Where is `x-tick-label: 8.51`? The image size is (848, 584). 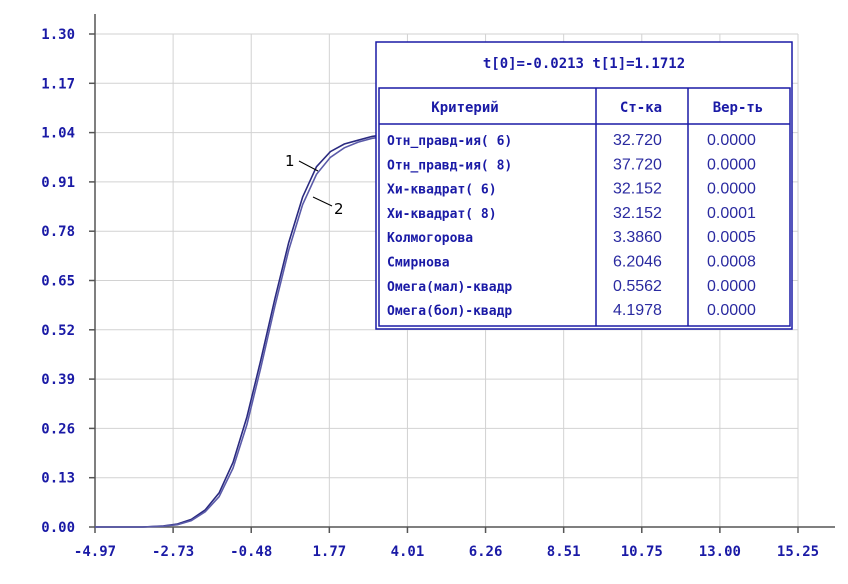 x-tick-label: 8.51 is located at coordinates (564, 552).